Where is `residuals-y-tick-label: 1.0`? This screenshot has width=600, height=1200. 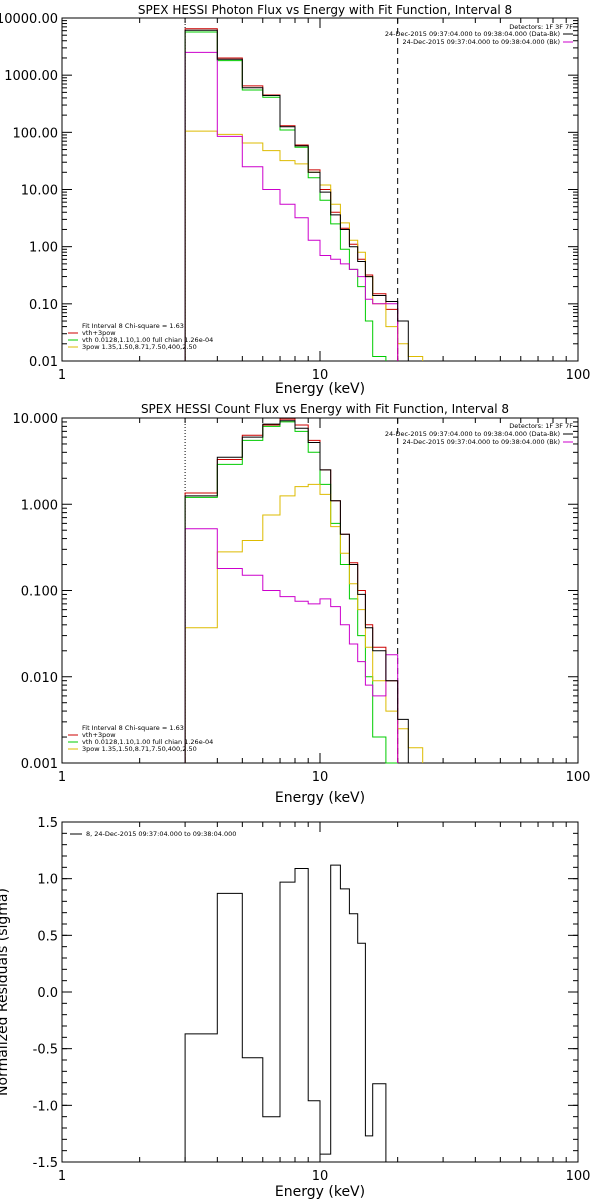 residuals-y-tick-label: 1.0 is located at coordinates (47, 880).